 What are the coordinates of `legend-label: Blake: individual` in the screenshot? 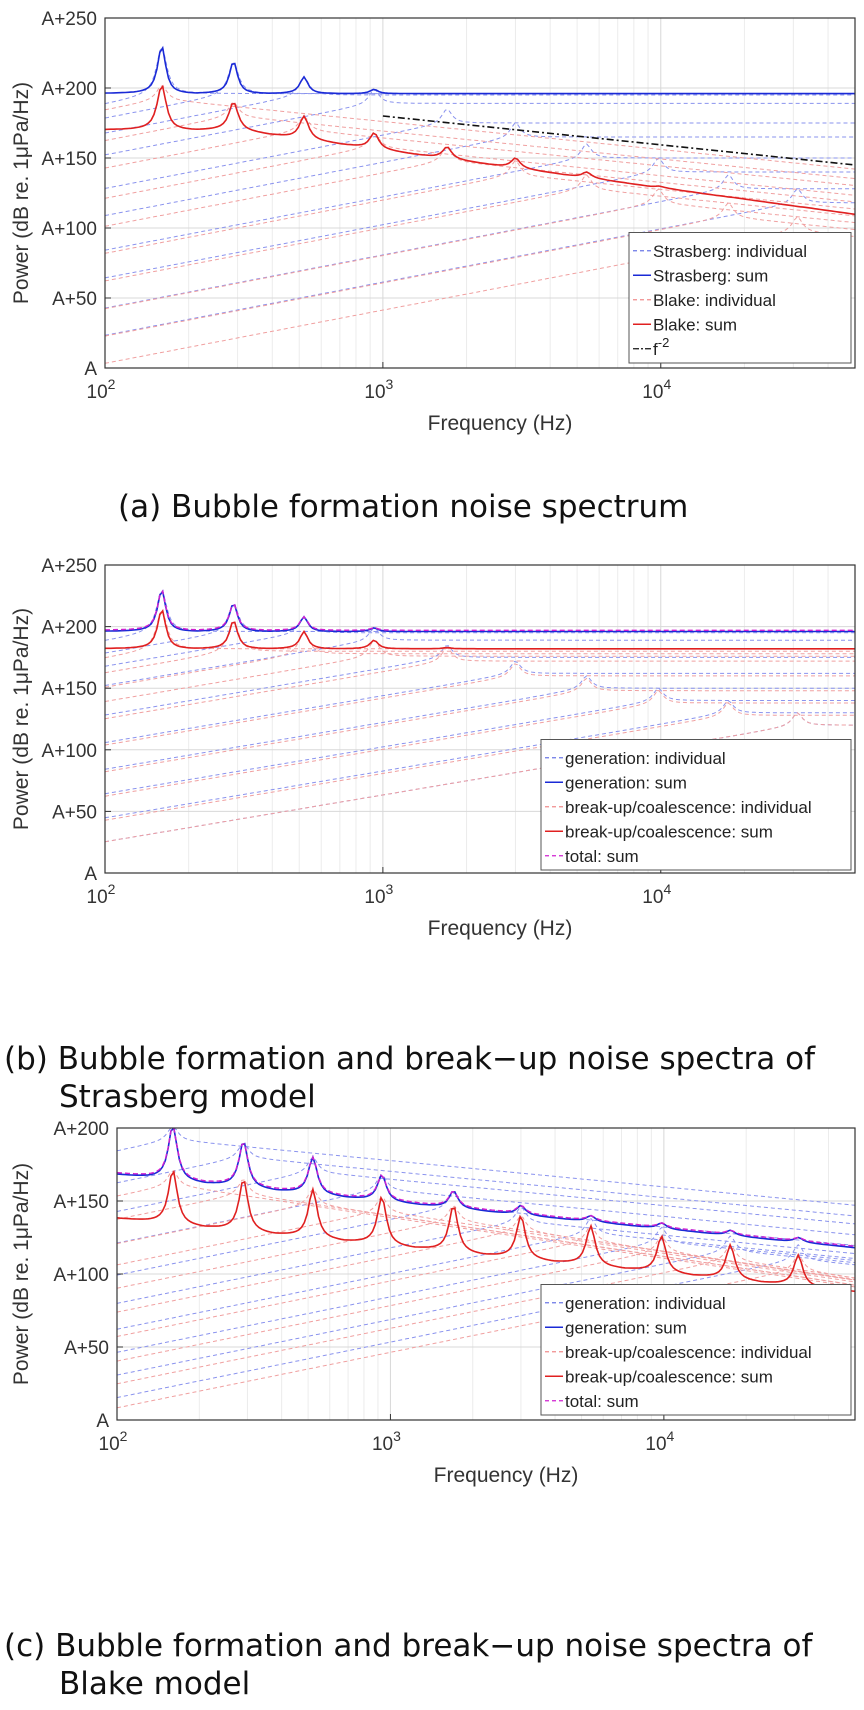 It's located at (714, 300).